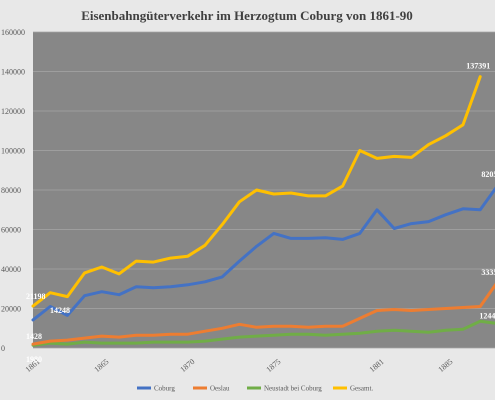 Image resolution: width=495 pixels, height=400 pixels. What do you see at coordinates (361, 389) in the screenshot?
I see `legend-label: Gesamt.` at bounding box center [361, 389].